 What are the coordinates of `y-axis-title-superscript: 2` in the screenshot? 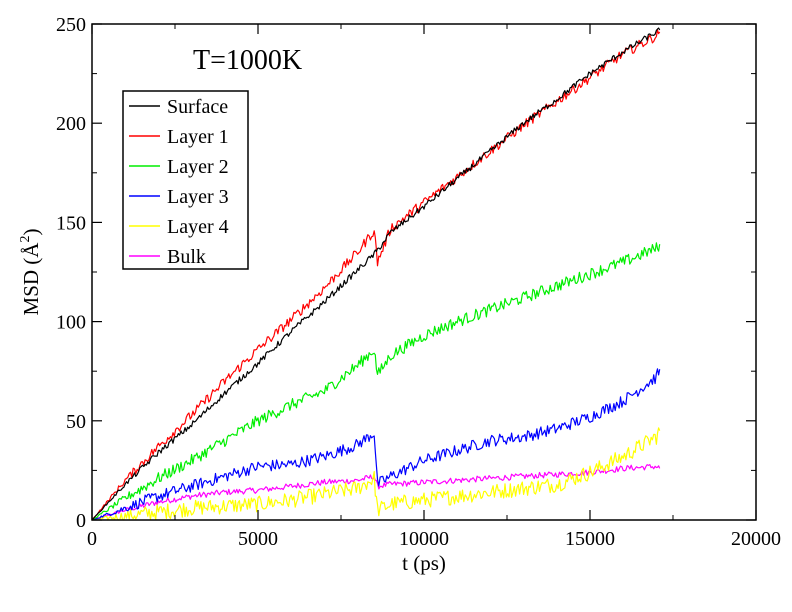 It's located at (25, 239).